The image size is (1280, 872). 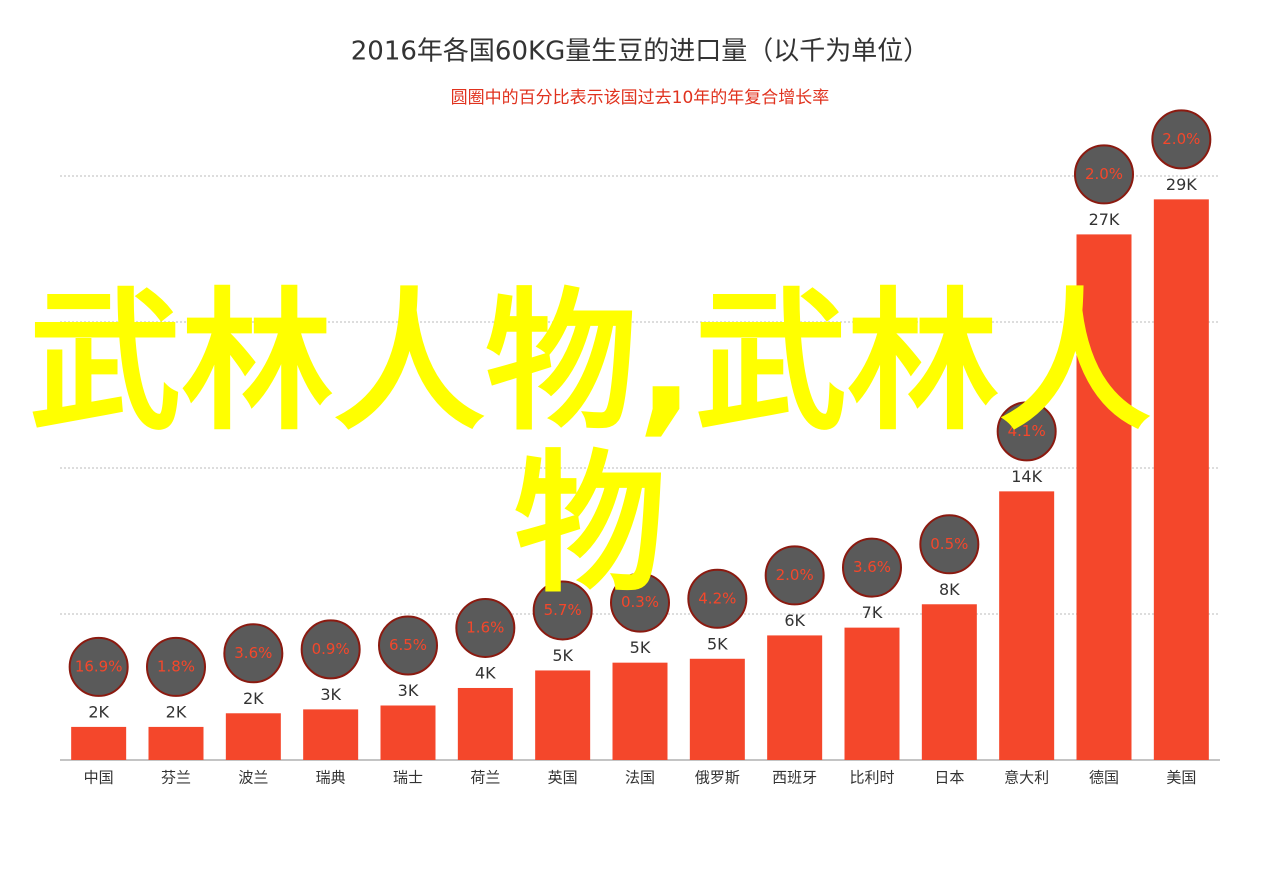 I want to click on growth-label: 1.8%, so click(x=176, y=666).